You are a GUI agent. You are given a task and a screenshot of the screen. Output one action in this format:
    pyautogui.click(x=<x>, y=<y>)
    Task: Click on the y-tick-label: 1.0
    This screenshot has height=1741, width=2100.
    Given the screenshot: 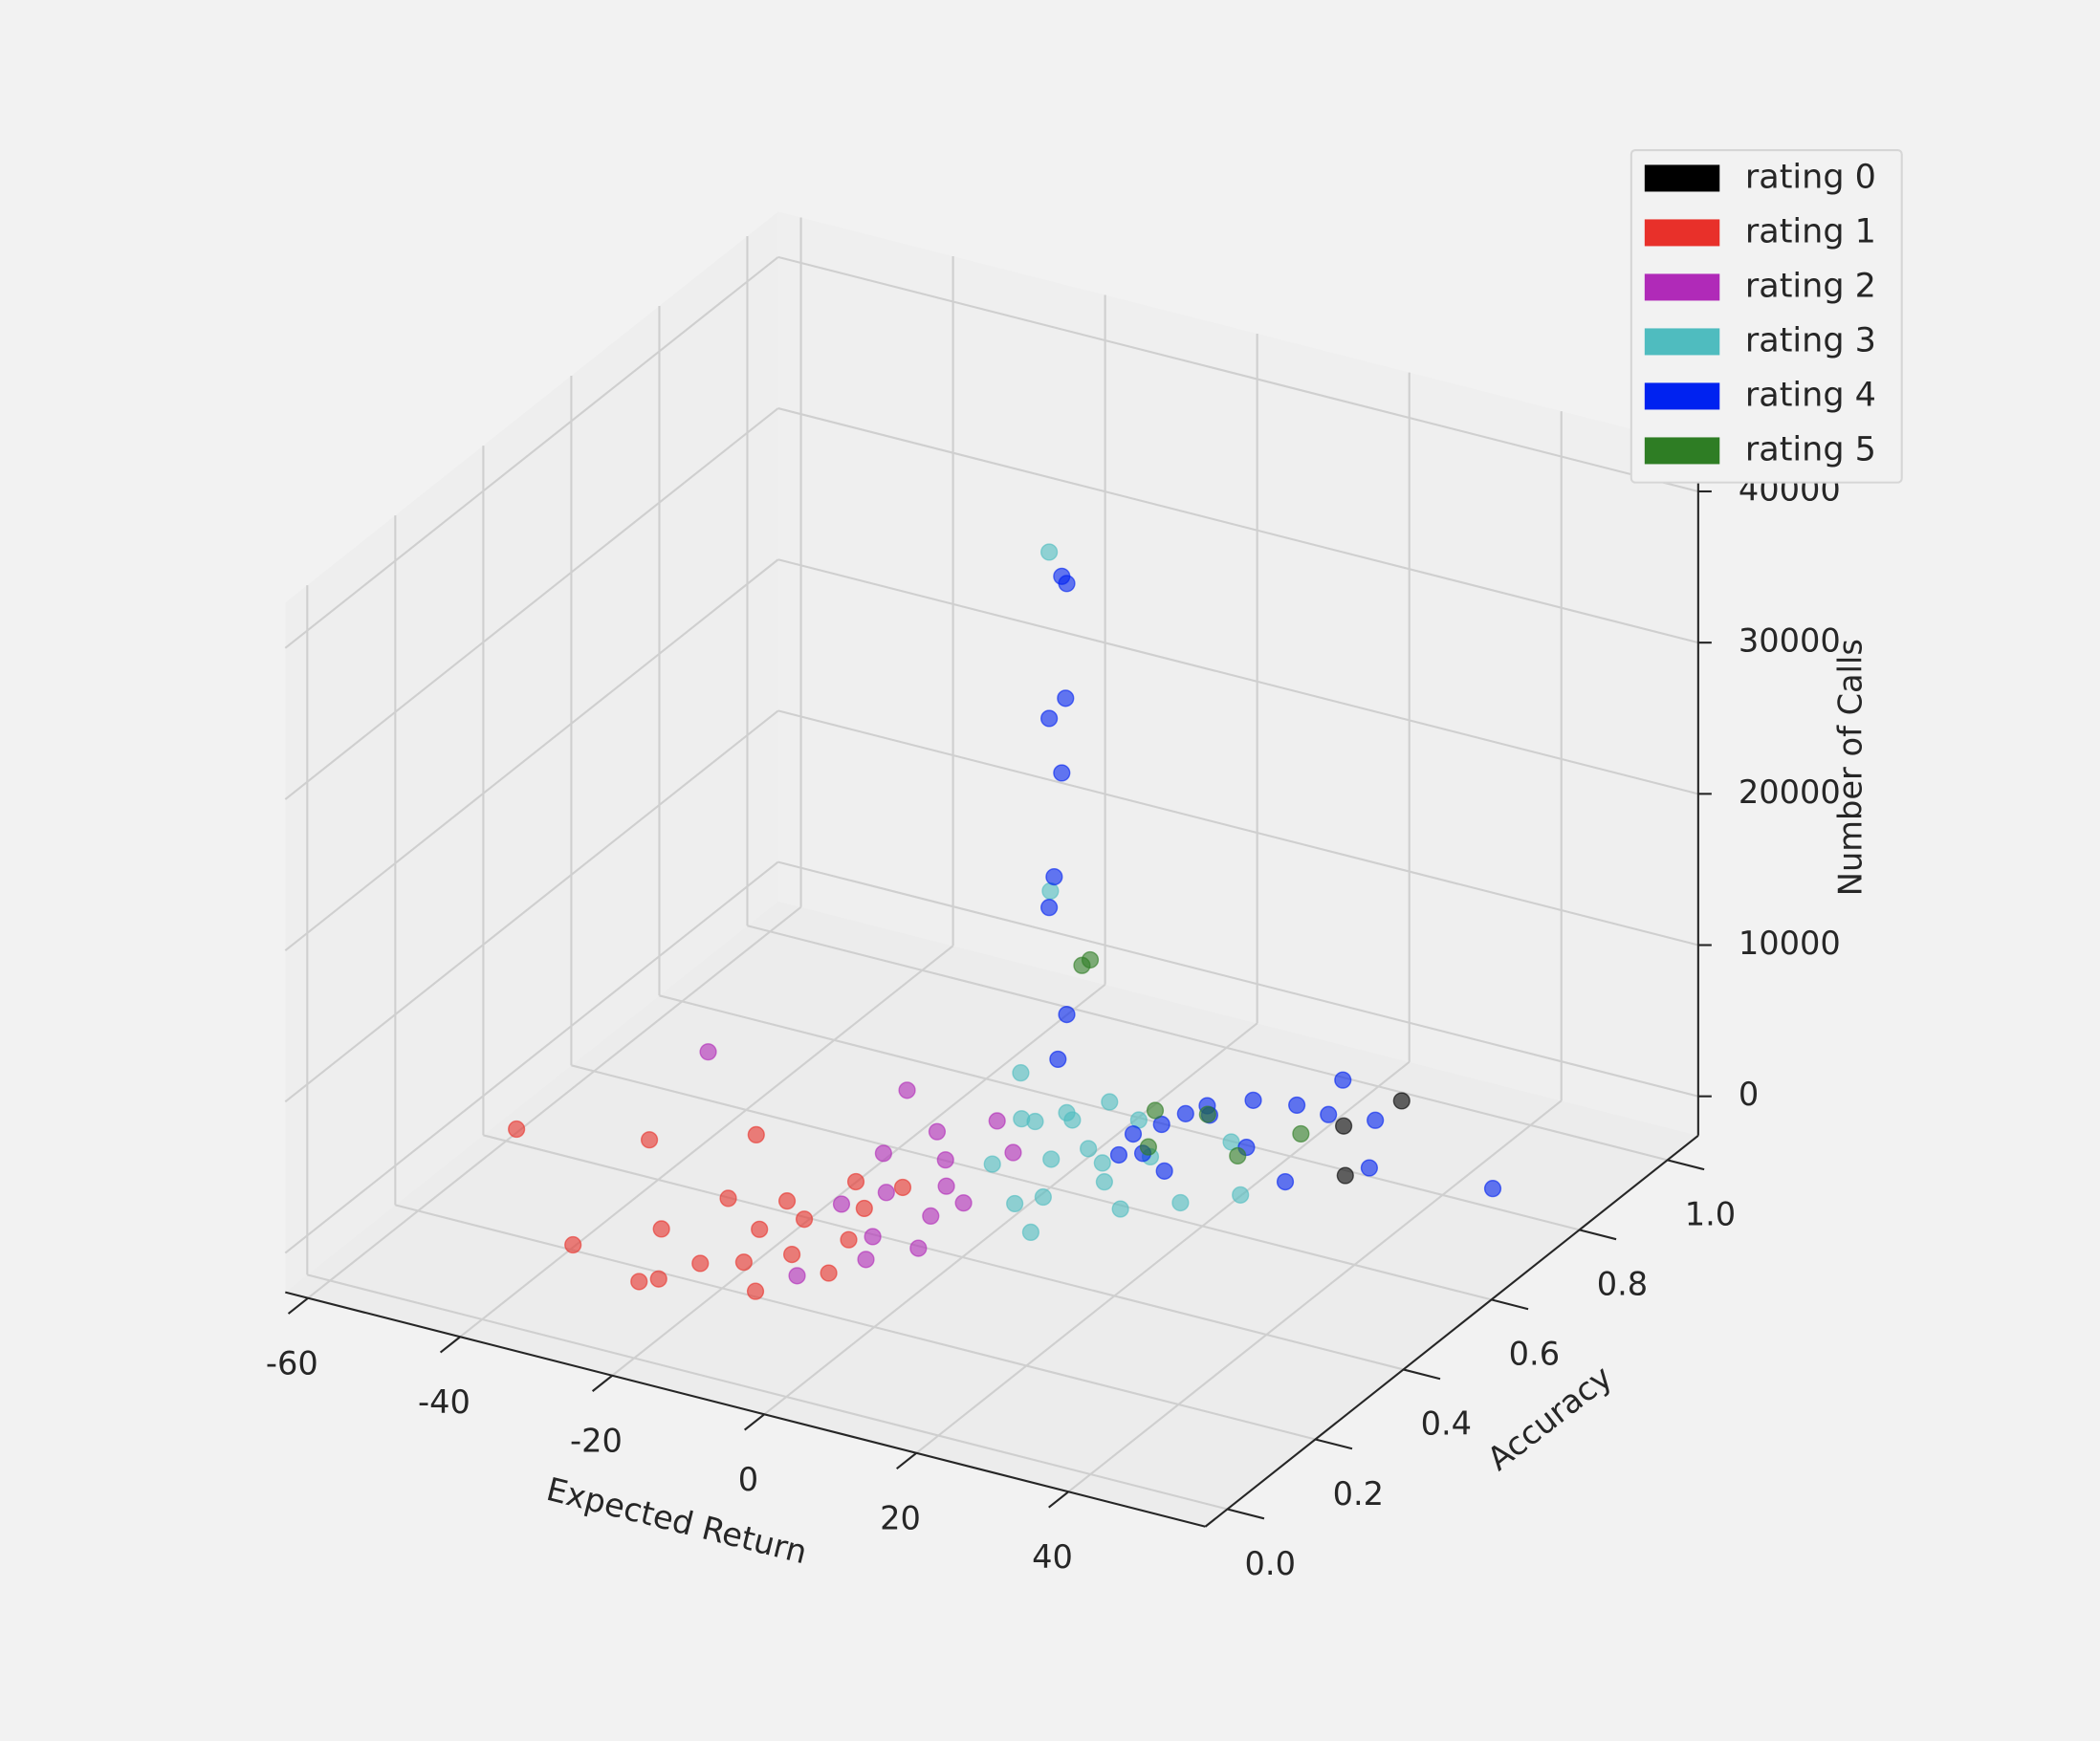 What is the action you would take?
    pyautogui.click(x=1710, y=1214)
    